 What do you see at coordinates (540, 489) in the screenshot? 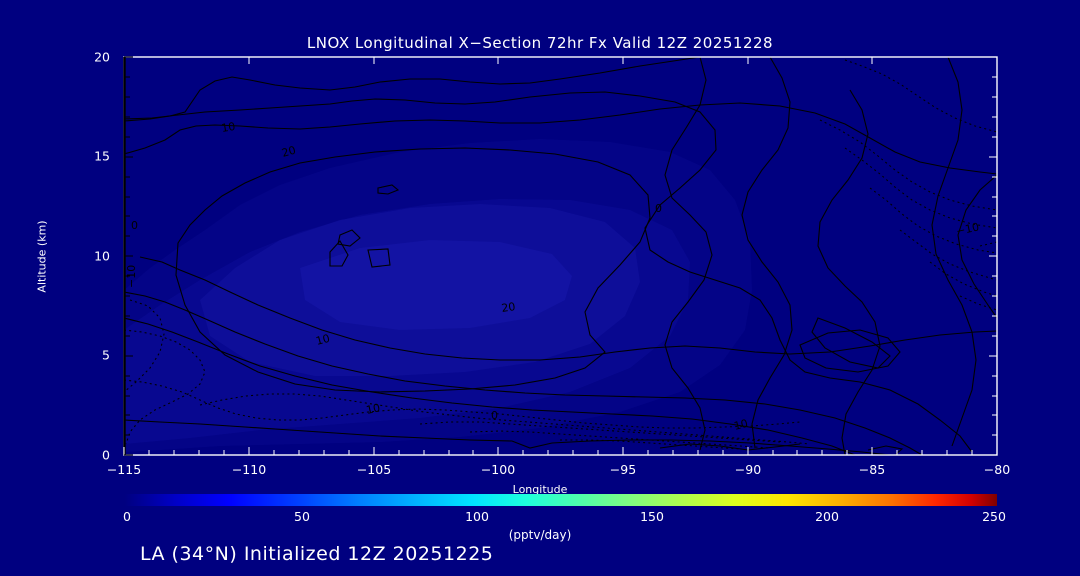
I see `x-axis-label: Longitude` at bounding box center [540, 489].